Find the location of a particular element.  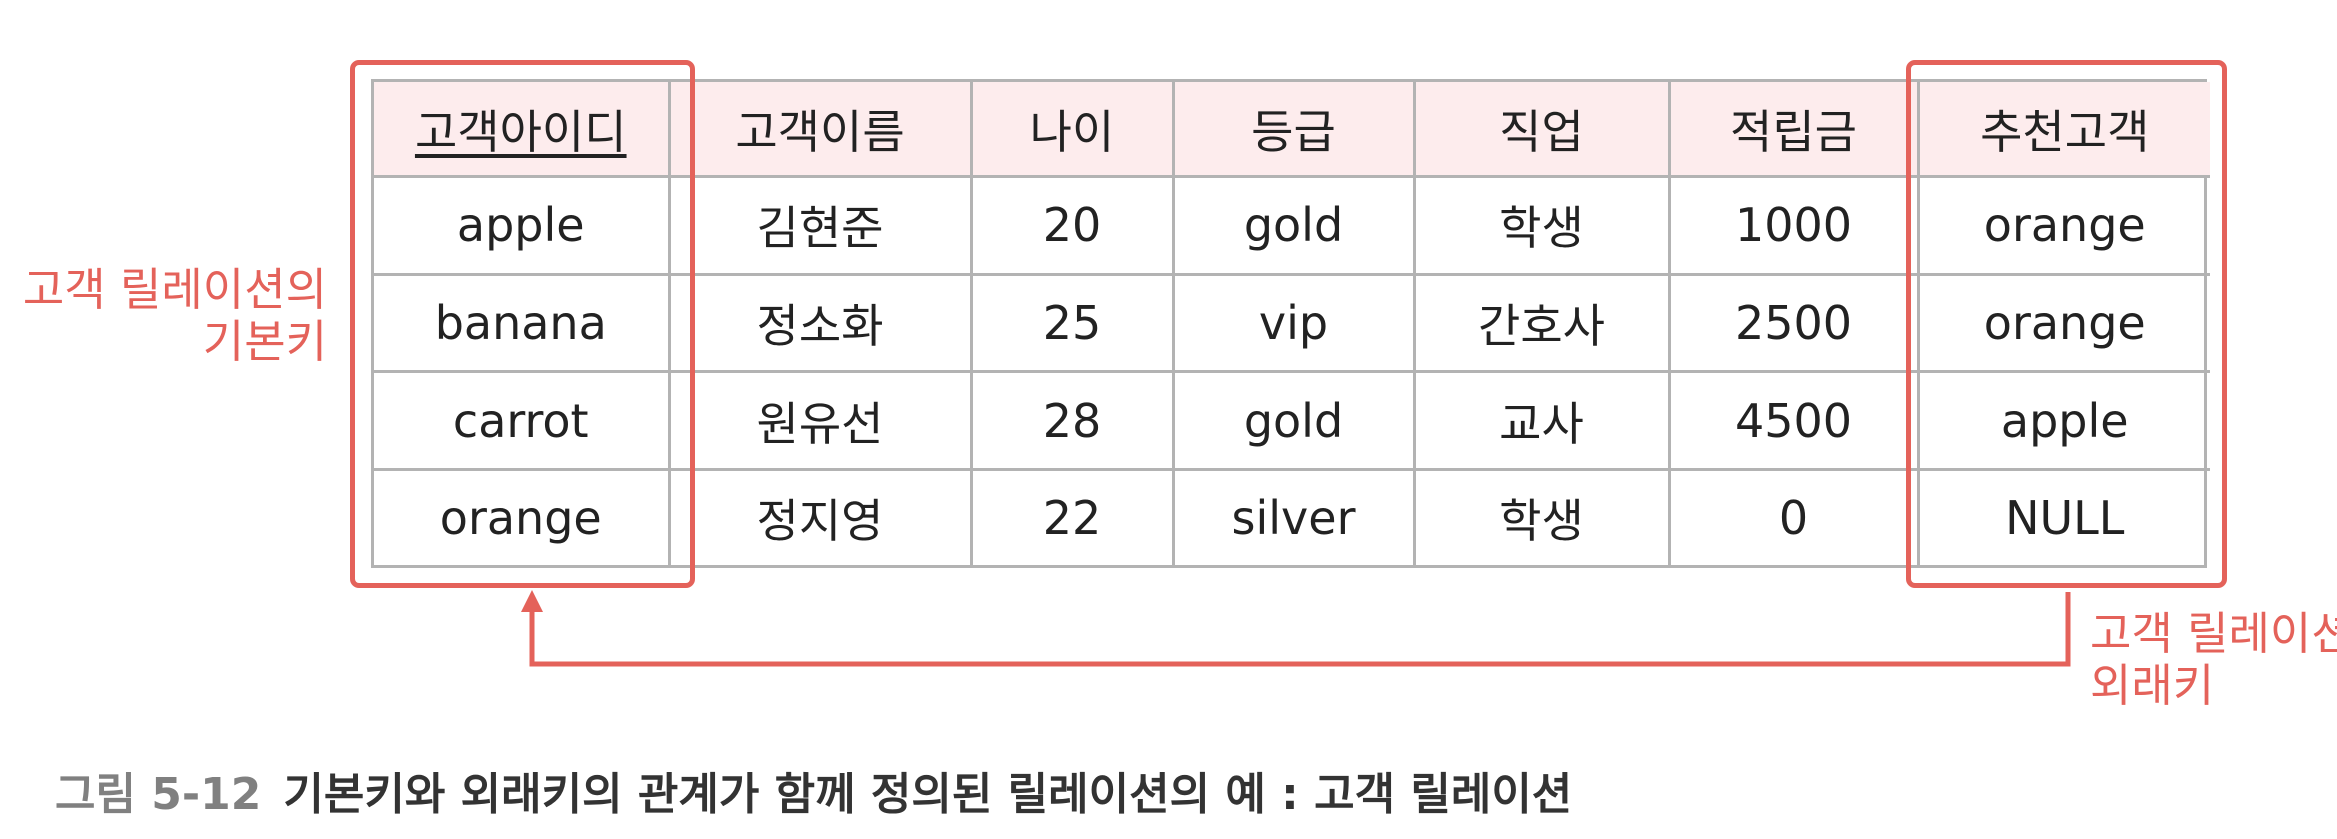

cell-customer-id: banana is located at coordinates (522, 323).